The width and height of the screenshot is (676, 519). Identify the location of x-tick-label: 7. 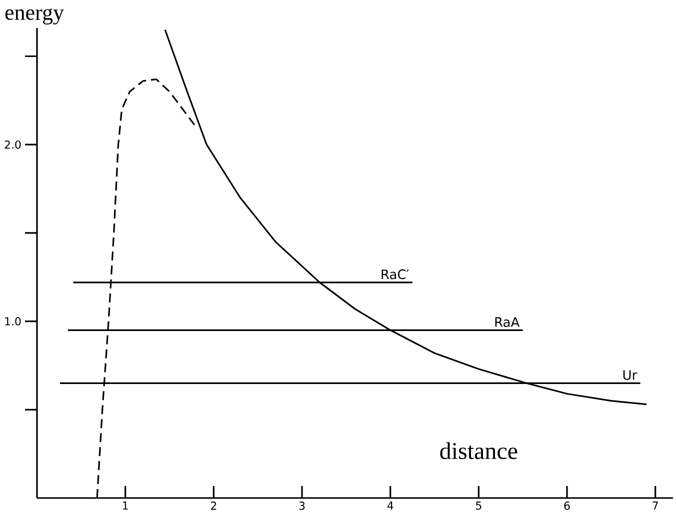
(655, 506).